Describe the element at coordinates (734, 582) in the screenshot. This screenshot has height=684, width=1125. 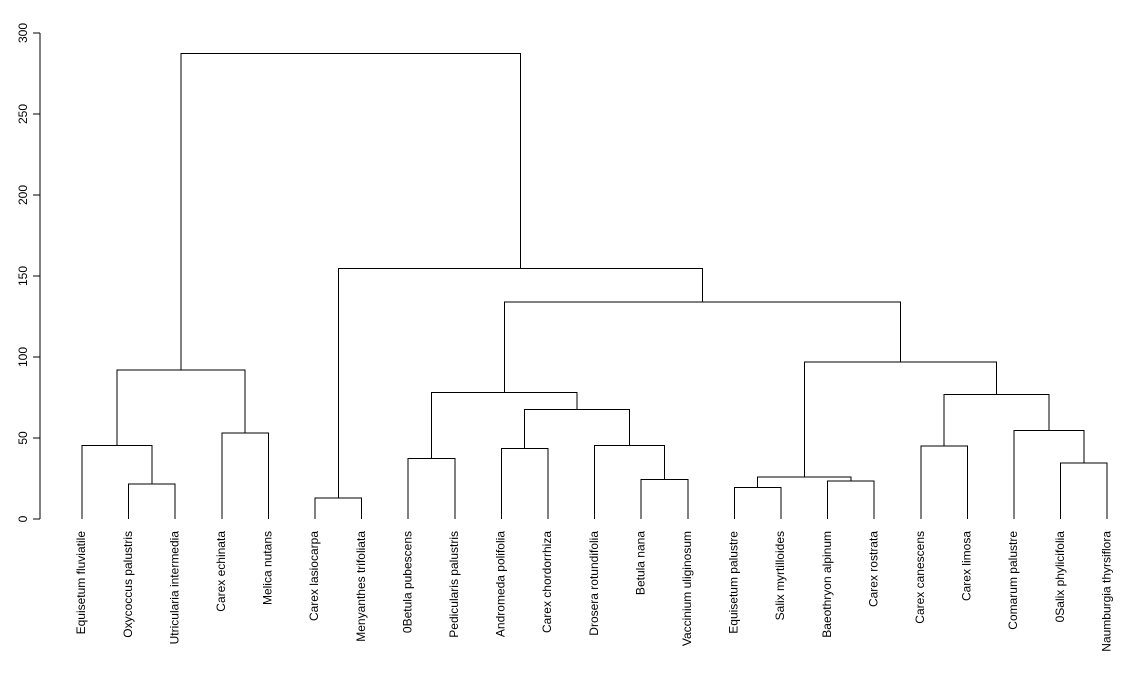
I see `leaf-label: Equisetum palustre` at that location.